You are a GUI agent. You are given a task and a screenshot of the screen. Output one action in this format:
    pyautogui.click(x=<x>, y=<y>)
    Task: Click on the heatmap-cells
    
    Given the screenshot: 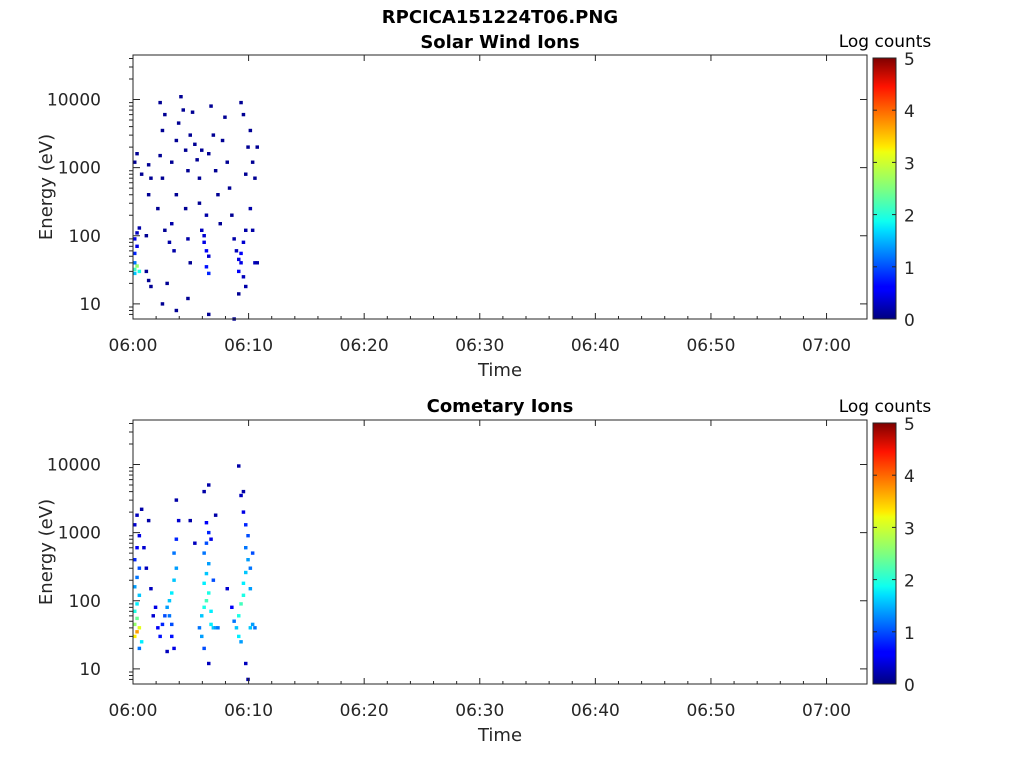 What is the action you would take?
    pyautogui.click(x=195, y=573)
    